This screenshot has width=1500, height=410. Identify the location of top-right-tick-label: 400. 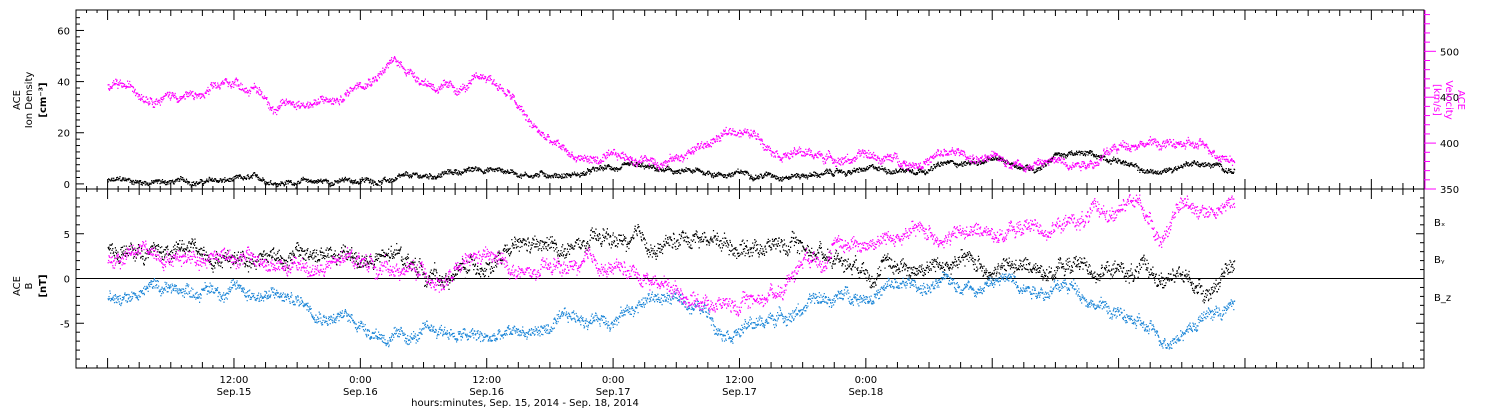
(1449, 144).